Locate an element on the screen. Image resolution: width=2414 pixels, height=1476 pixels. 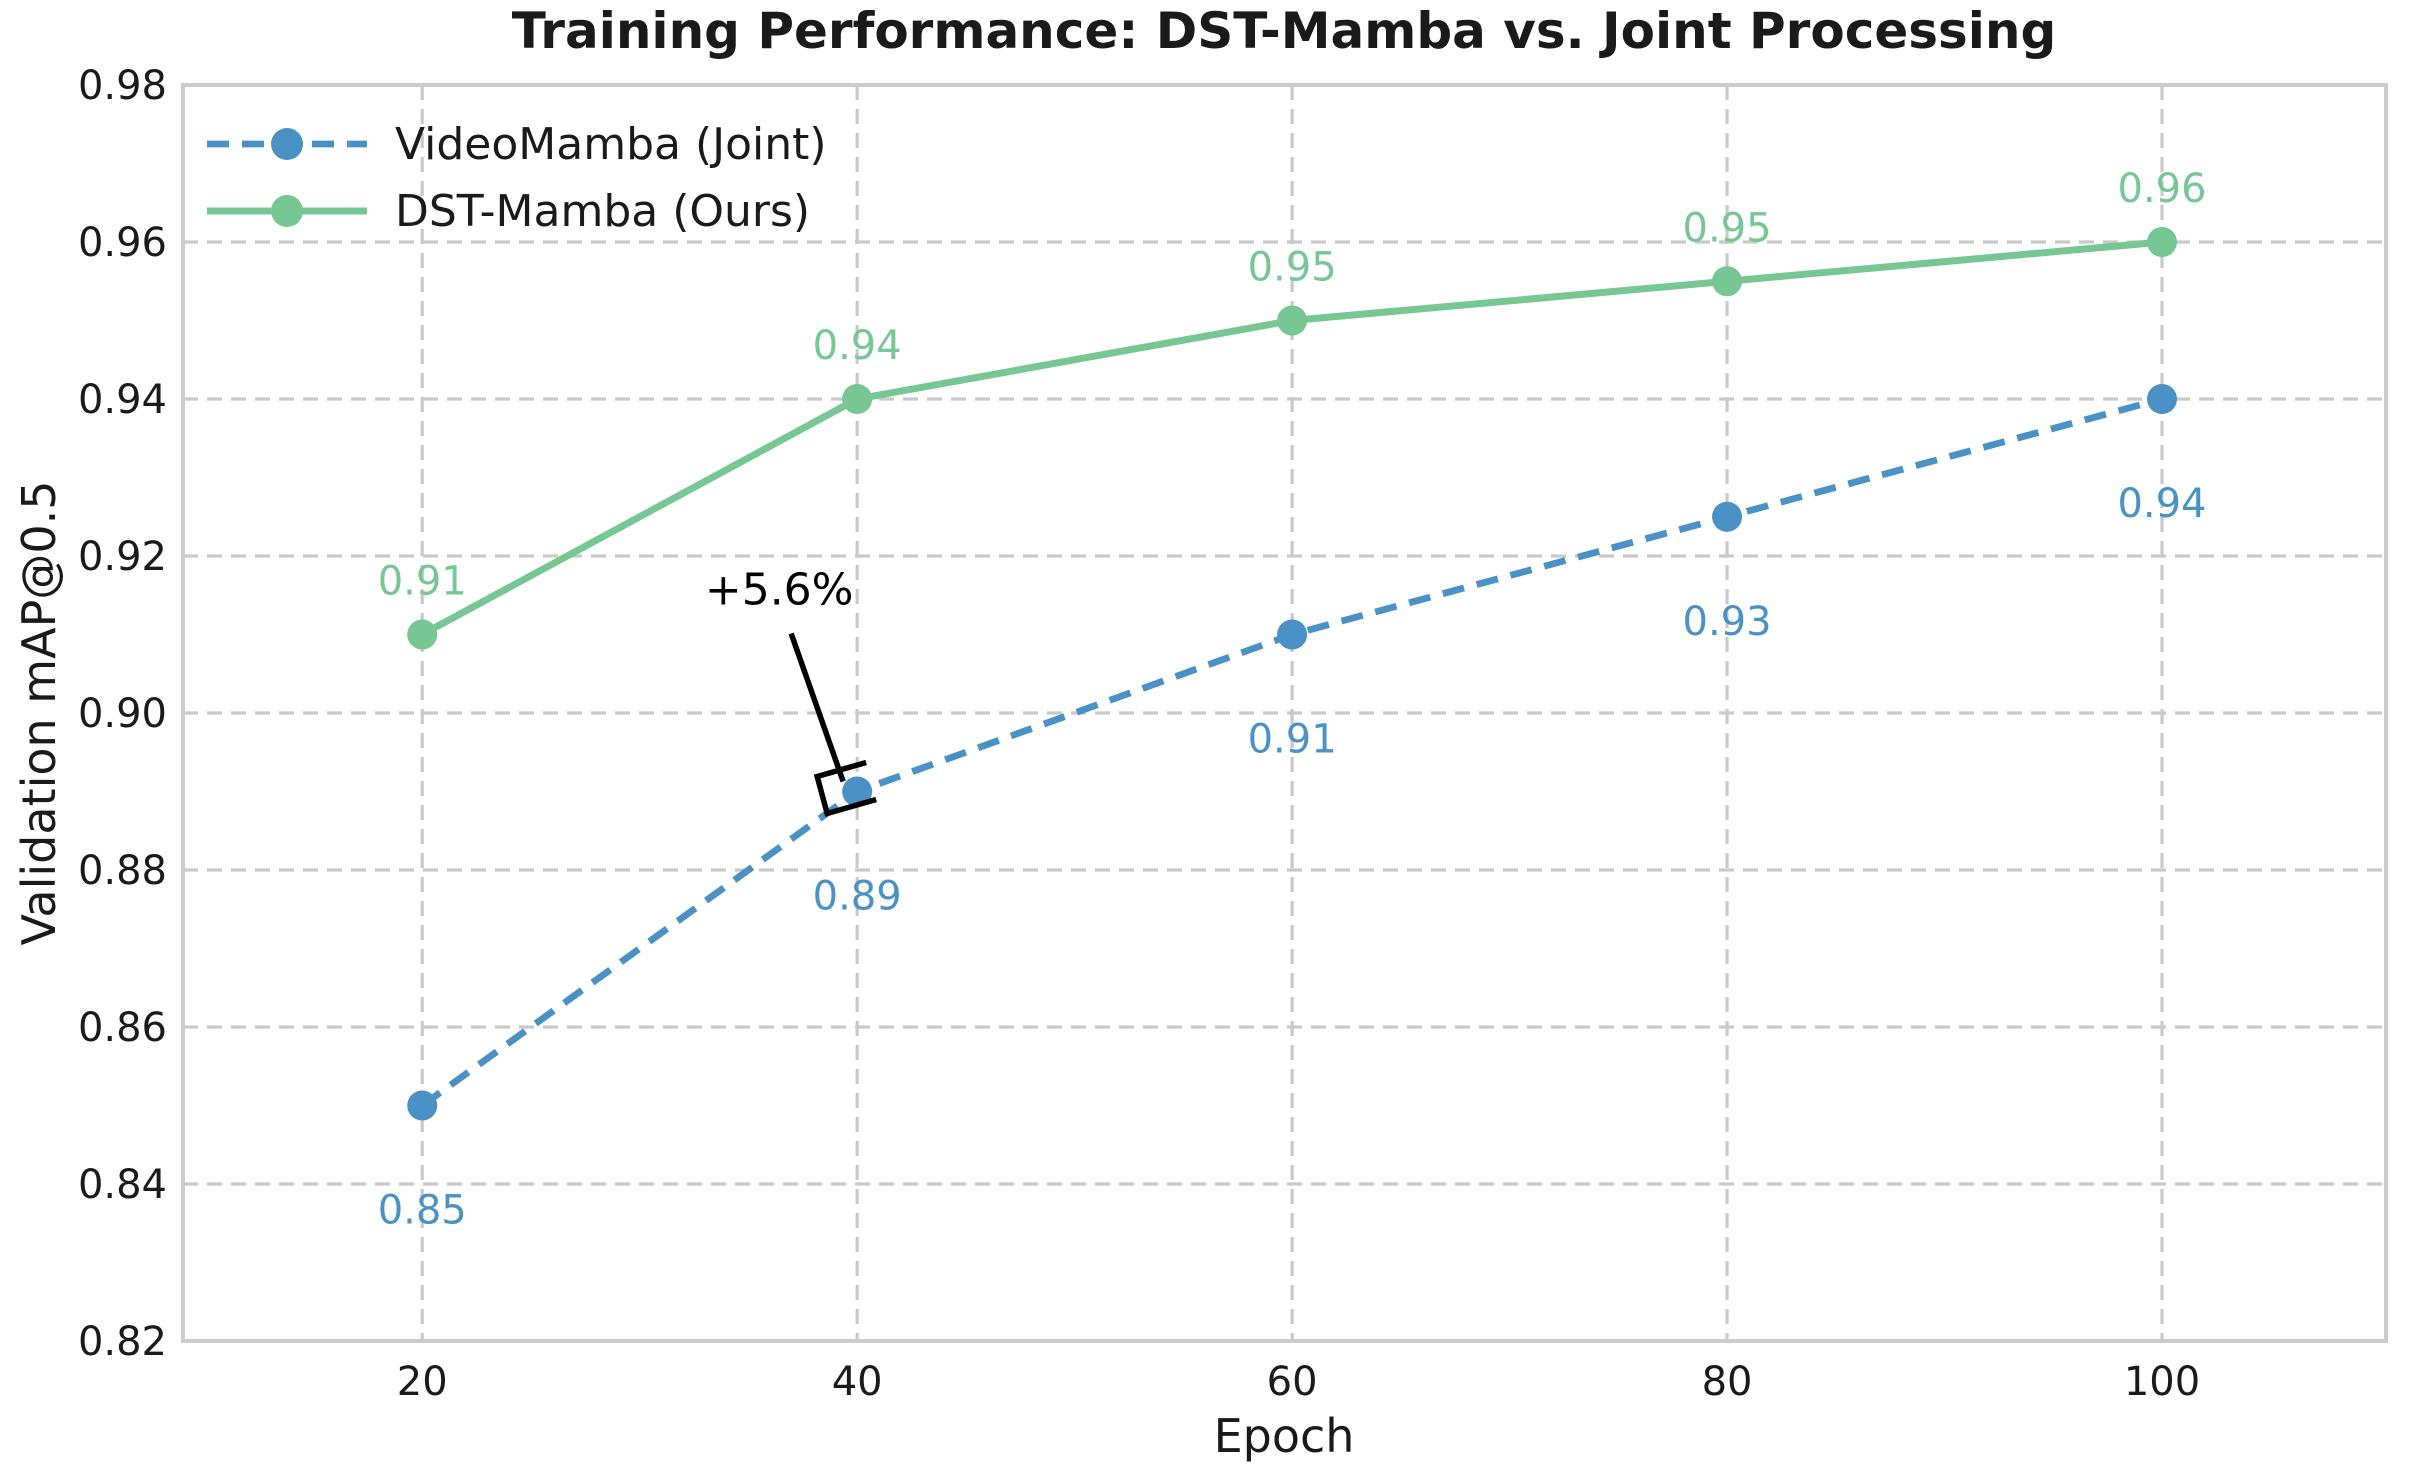
annotation-arrow-line is located at coordinates (817, 707).